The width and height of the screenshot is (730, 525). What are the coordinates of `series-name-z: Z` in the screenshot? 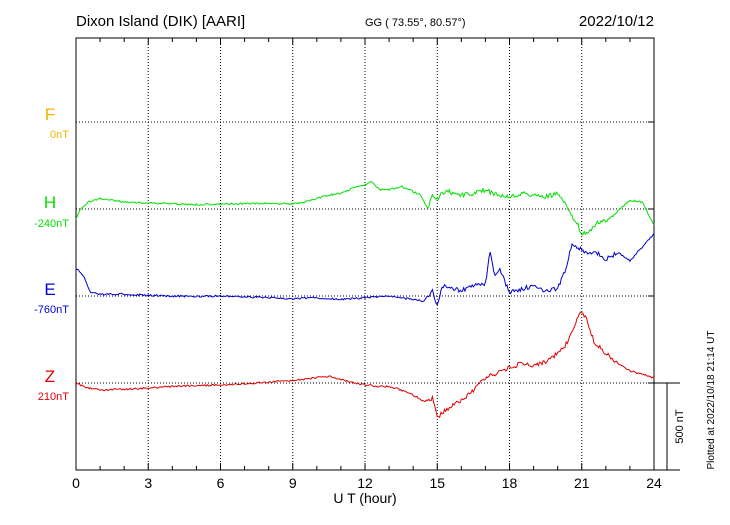 It's located at (50, 376).